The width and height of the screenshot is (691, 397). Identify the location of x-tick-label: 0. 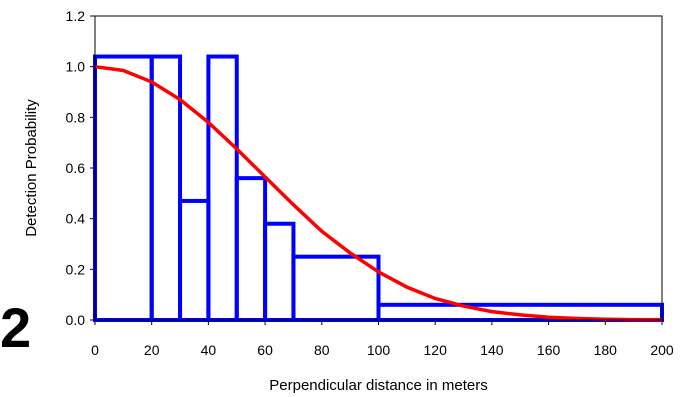
(95, 350).